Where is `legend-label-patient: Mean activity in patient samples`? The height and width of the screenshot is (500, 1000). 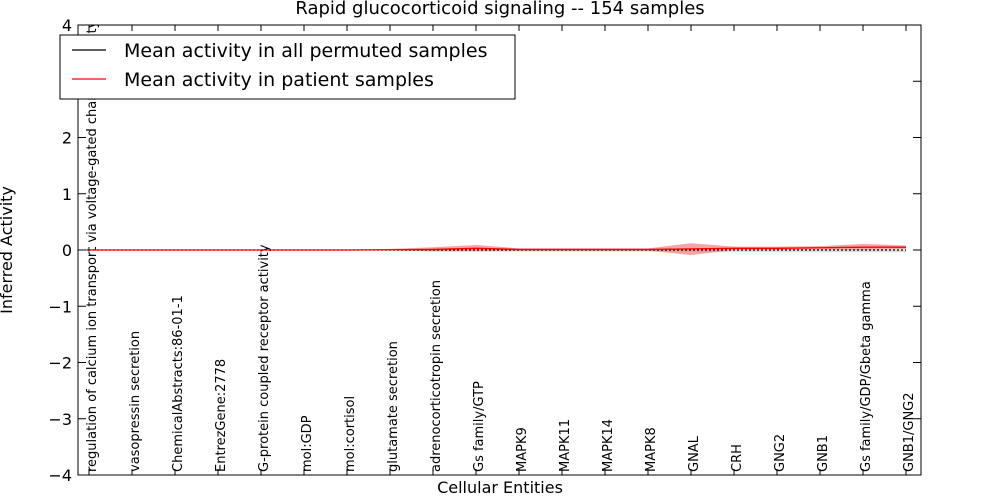
legend-label-patient: Mean activity in patient samples is located at coordinates (279, 80).